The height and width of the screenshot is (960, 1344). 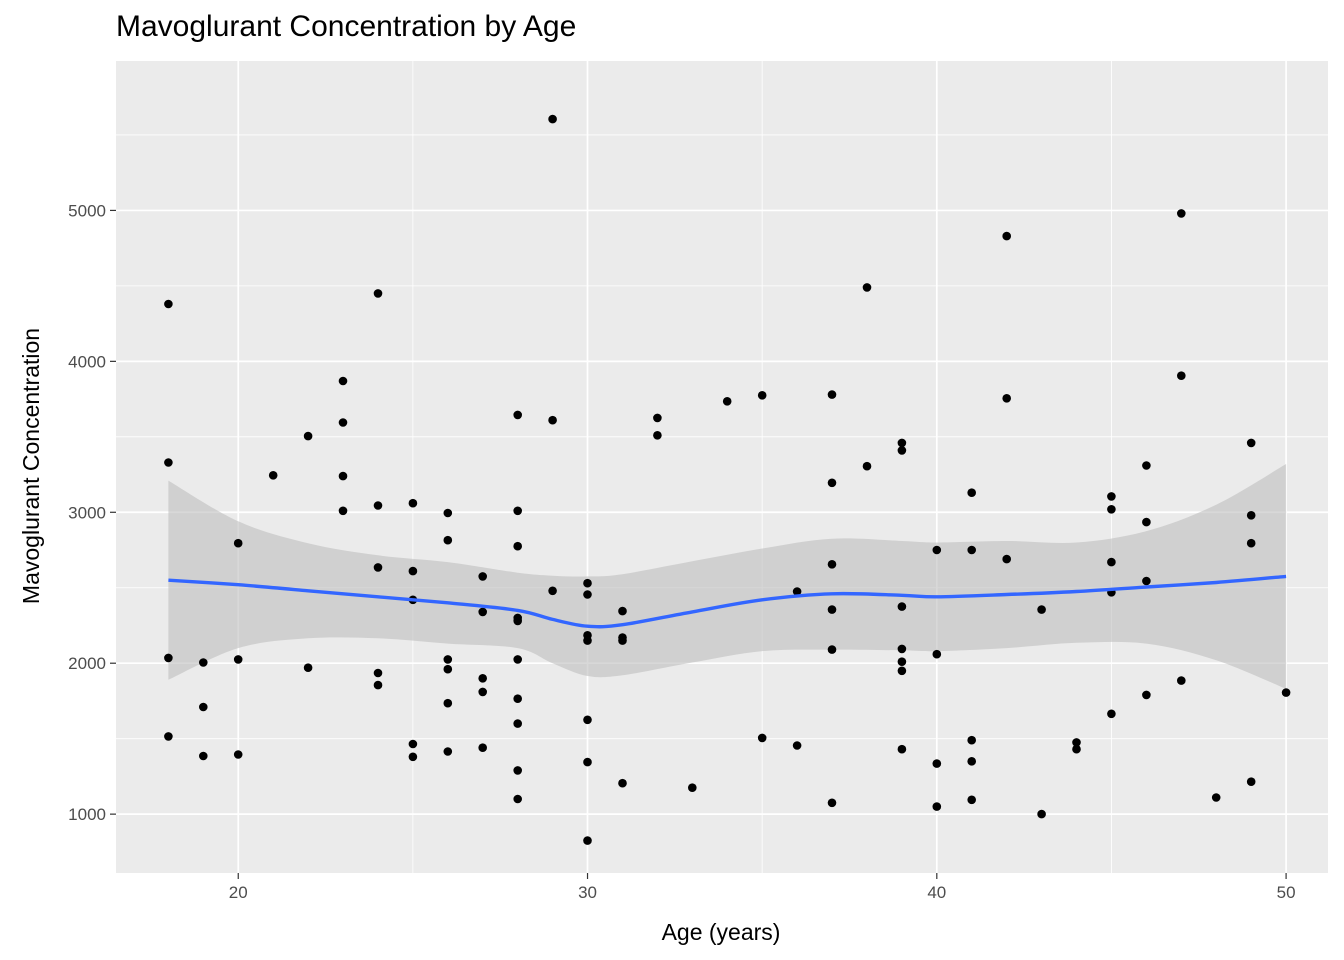 What do you see at coordinates (87, 814) in the screenshot?
I see `y-tick-label: 1000` at bounding box center [87, 814].